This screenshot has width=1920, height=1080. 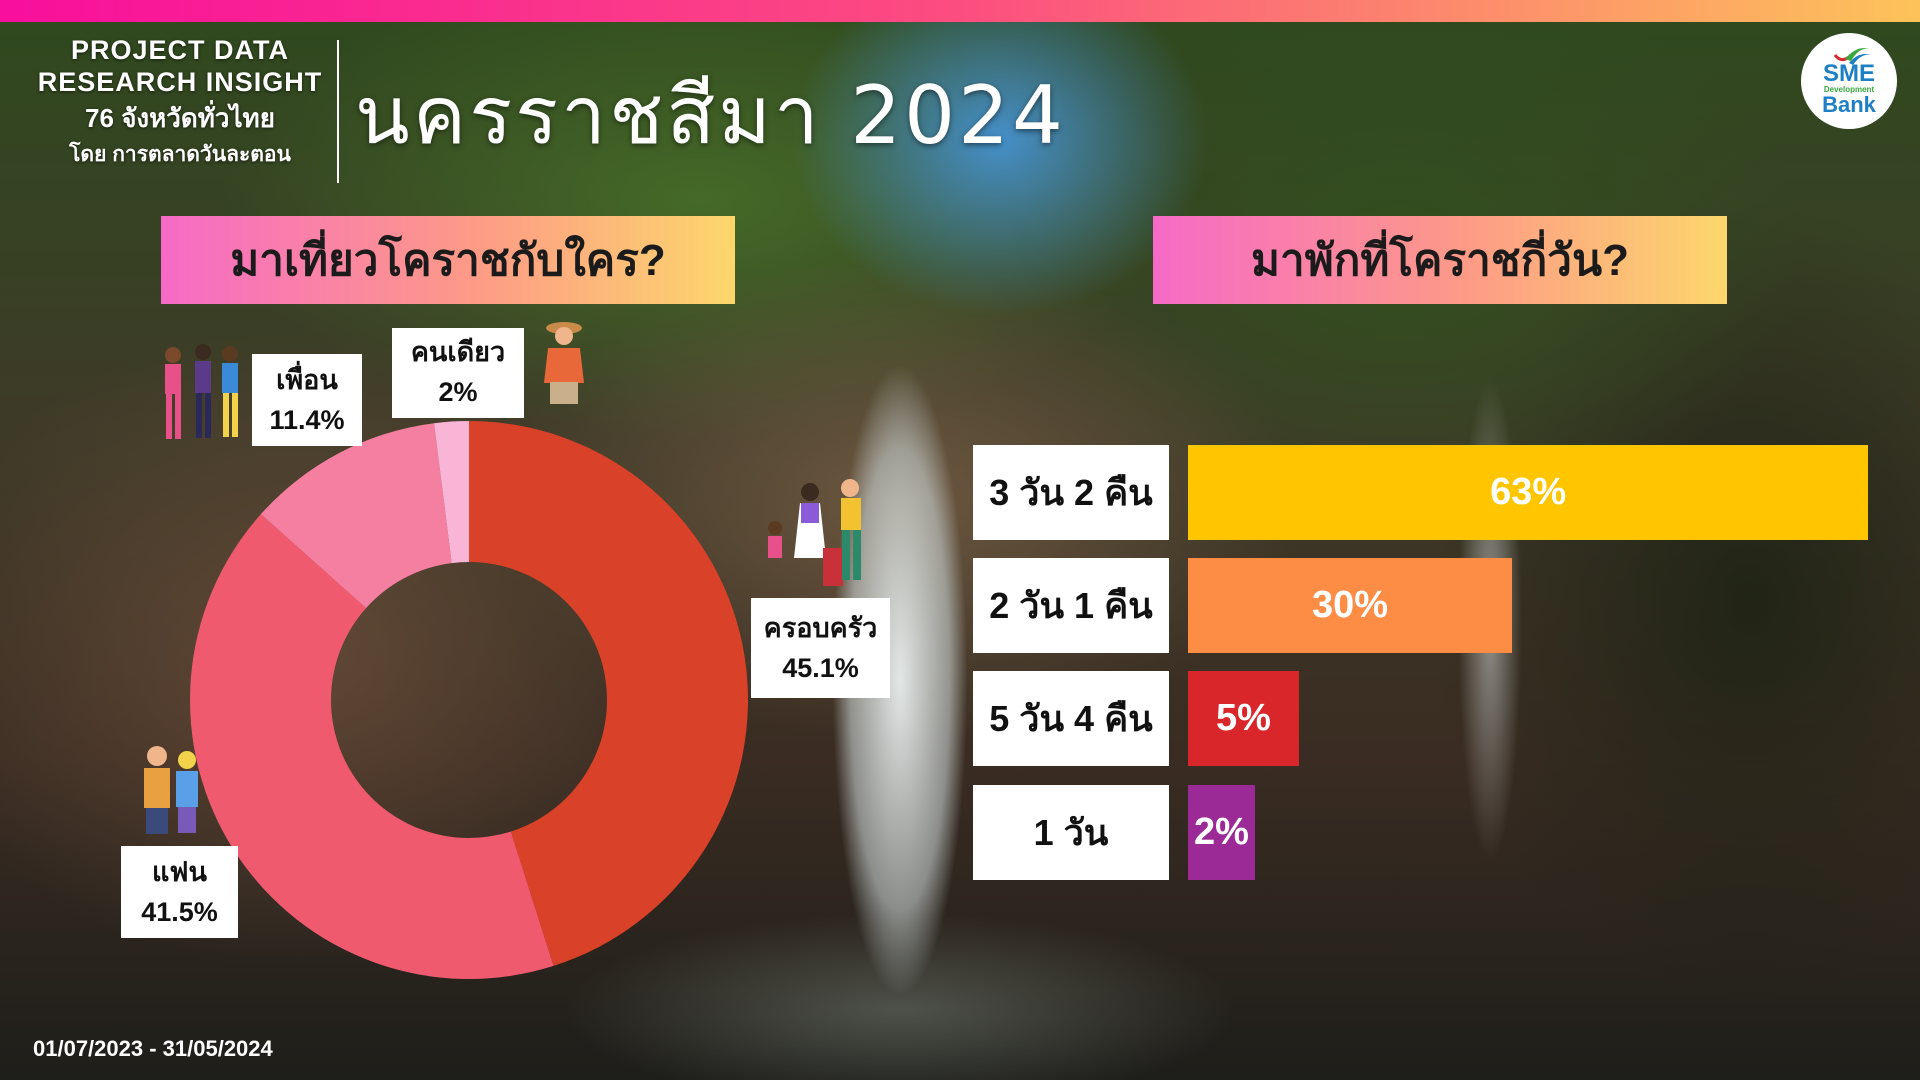 What do you see at coordinates (1071, 605) in the screenshot?
I see `bar-category-label: 2 วัน 1 คืน` at bounding box center [1071, 605].